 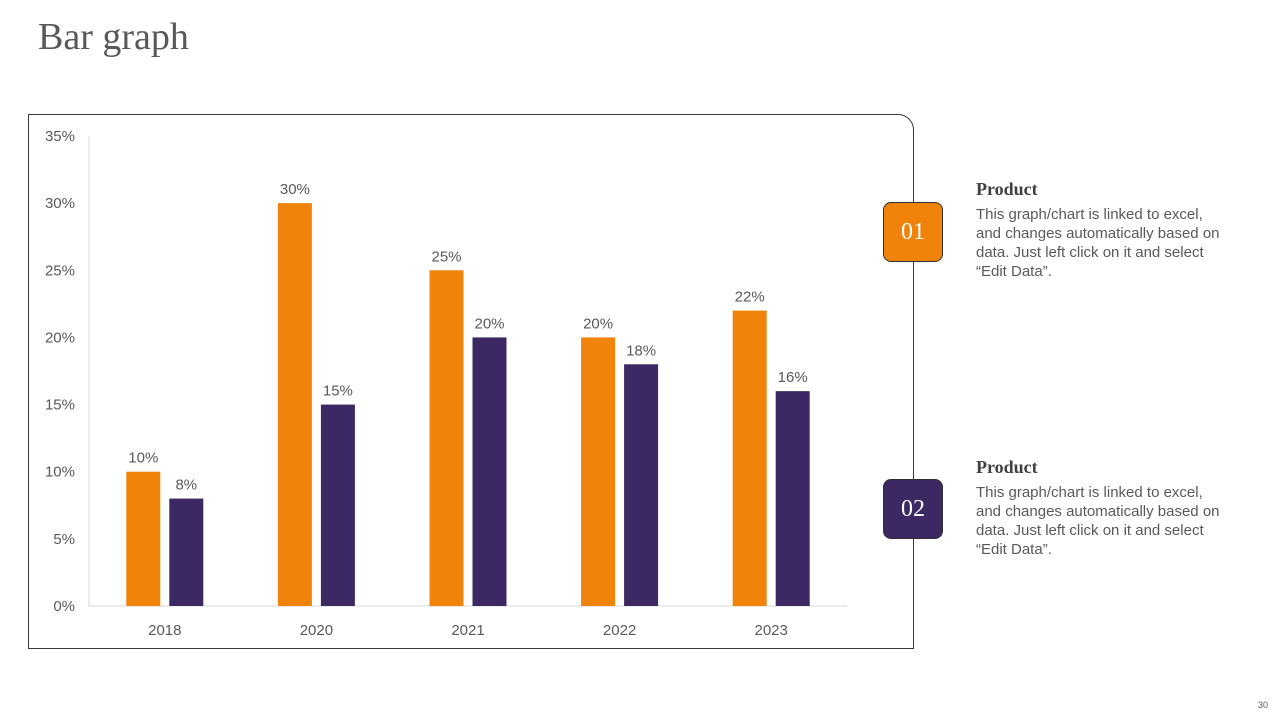 What do you see at coordinates (60, 203) in the screenshot?
I see `y-tick-label: 30%` at bounding box center [60, 203].